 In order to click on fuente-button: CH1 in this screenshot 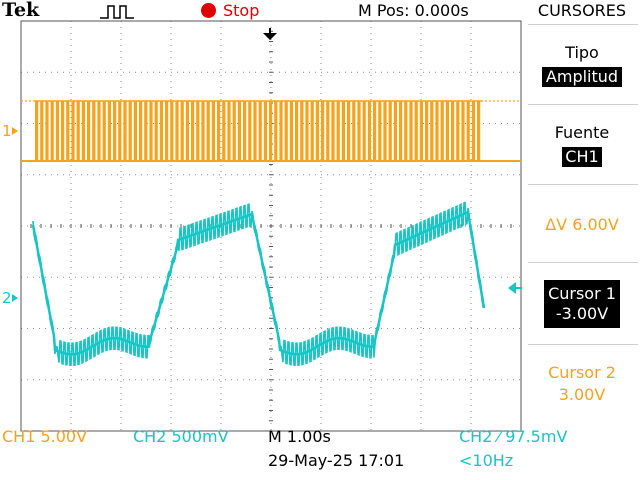, I will do `click(582, 157)`.